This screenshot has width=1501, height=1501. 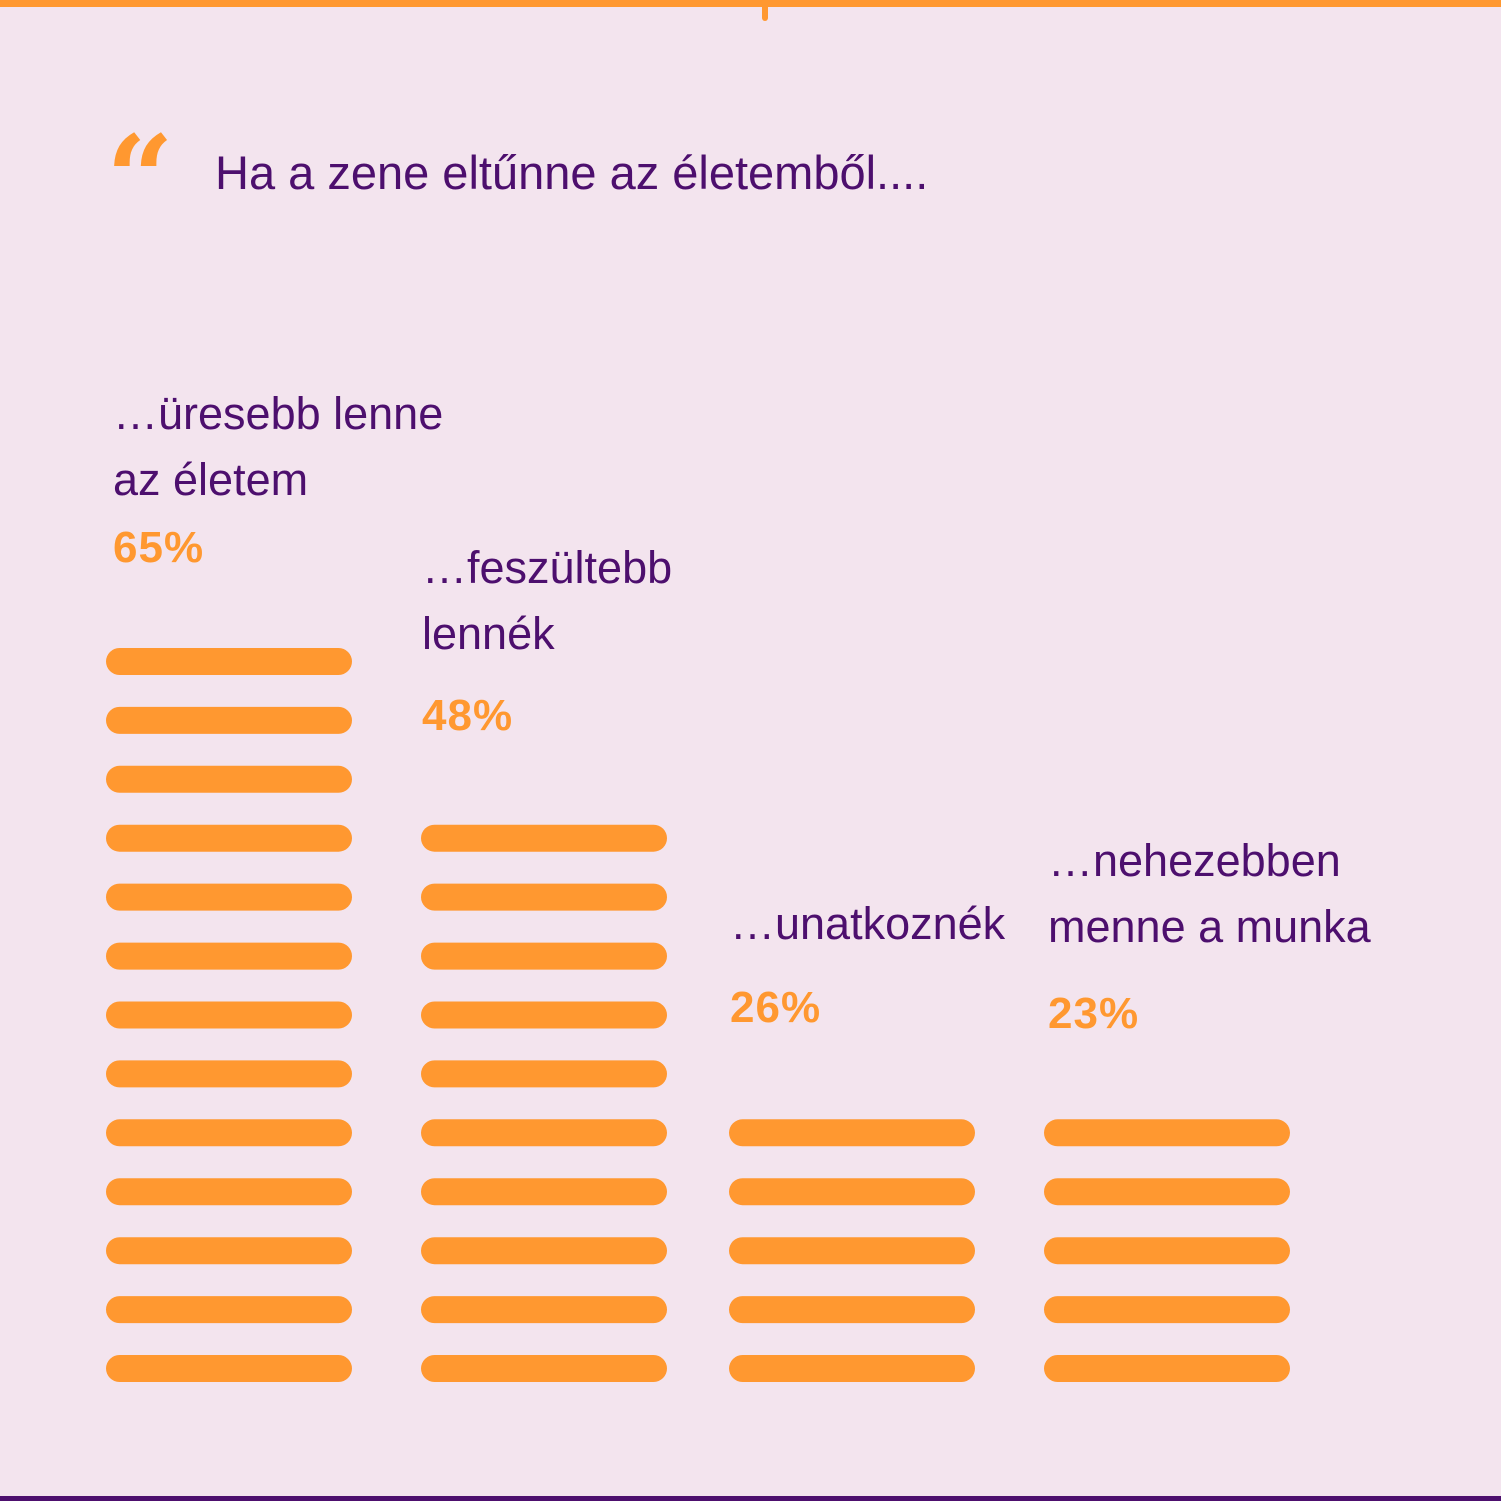 I want to click on top-rule, so click(x=750, y=3).